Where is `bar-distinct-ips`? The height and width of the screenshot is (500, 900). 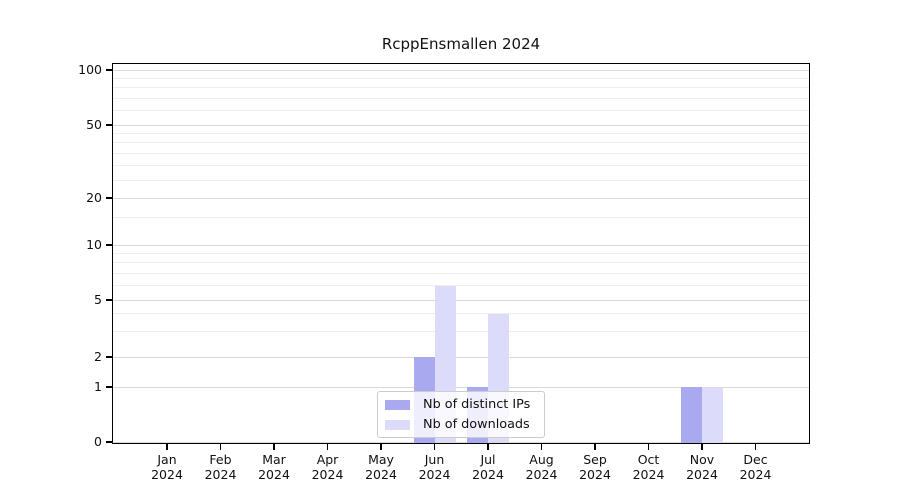
bar-distinct-ips is located at coordinates (691, 415).